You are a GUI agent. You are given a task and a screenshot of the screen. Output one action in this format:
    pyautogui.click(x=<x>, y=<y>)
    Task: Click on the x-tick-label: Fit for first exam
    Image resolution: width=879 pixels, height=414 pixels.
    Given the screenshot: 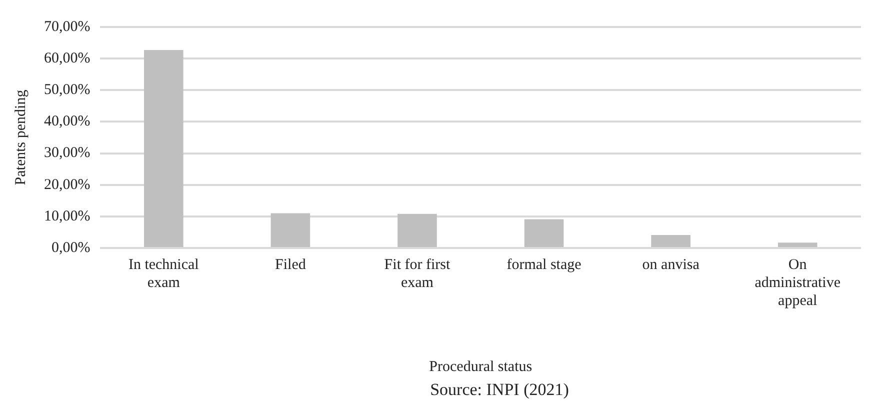 What is the action you would take?
    pyautogui.click(x=417, y=273)
    